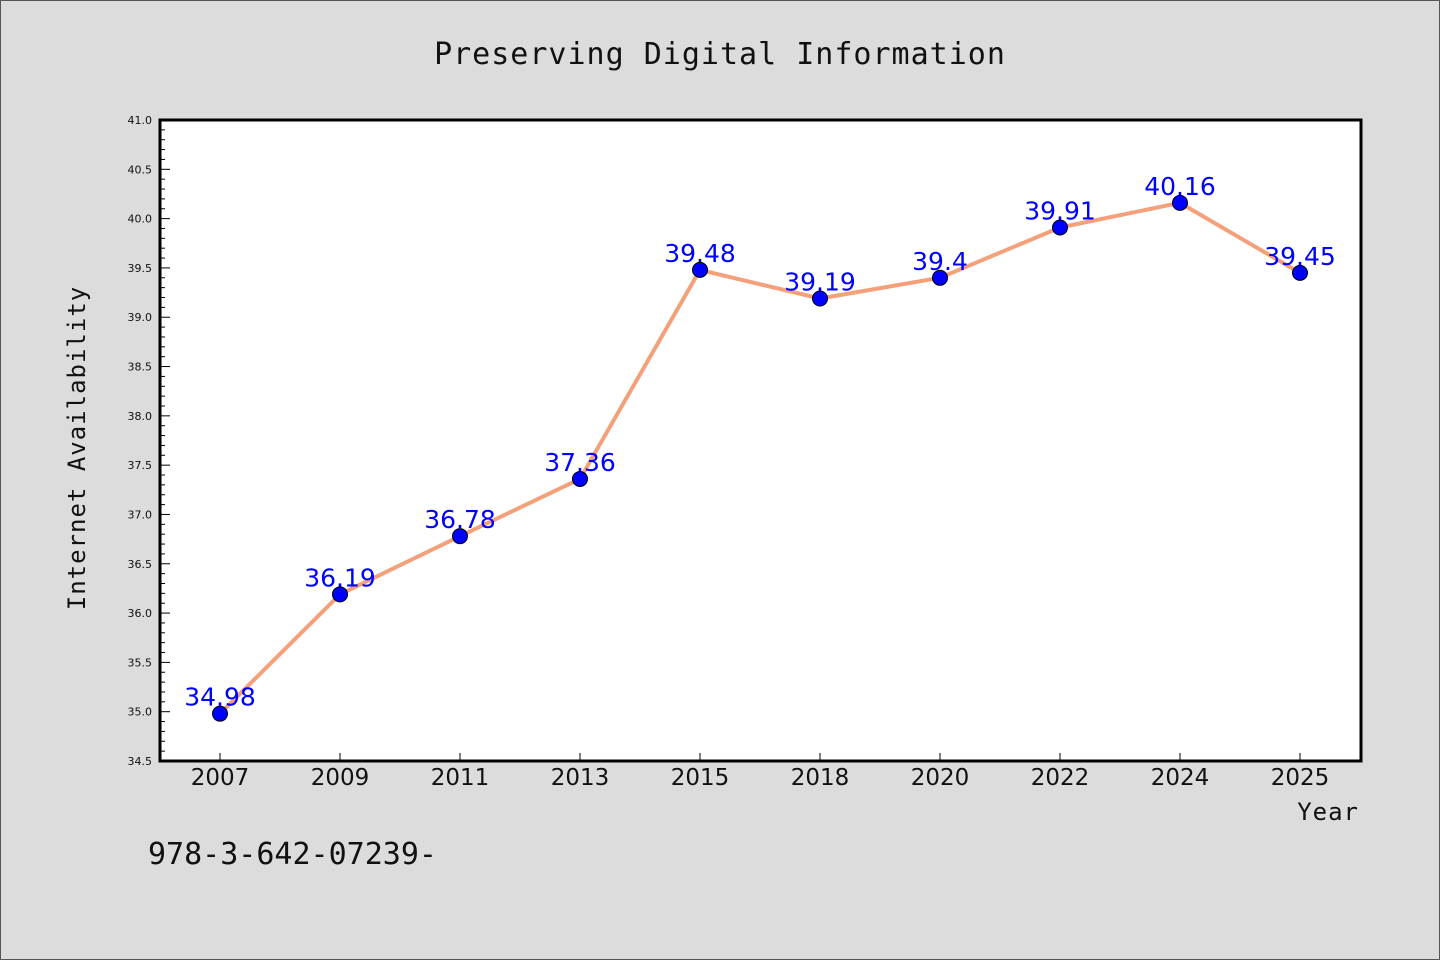  I want to click on data-label: 39.45, so click(1300, 256).